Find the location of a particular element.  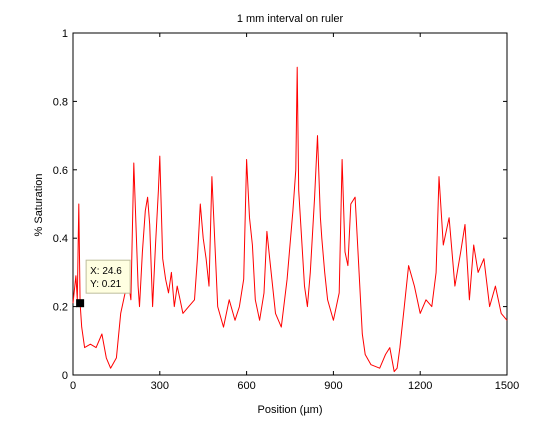

y-tick-label: 1 is located at coordinates (65, 34).